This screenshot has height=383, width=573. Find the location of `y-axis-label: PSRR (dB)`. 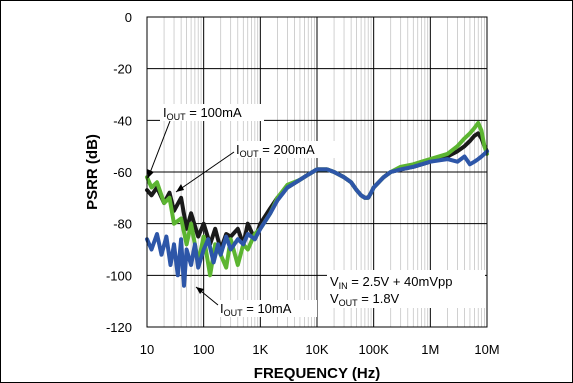

y-axis-label: PSRR (dB) is located at coordinates (92, 172).